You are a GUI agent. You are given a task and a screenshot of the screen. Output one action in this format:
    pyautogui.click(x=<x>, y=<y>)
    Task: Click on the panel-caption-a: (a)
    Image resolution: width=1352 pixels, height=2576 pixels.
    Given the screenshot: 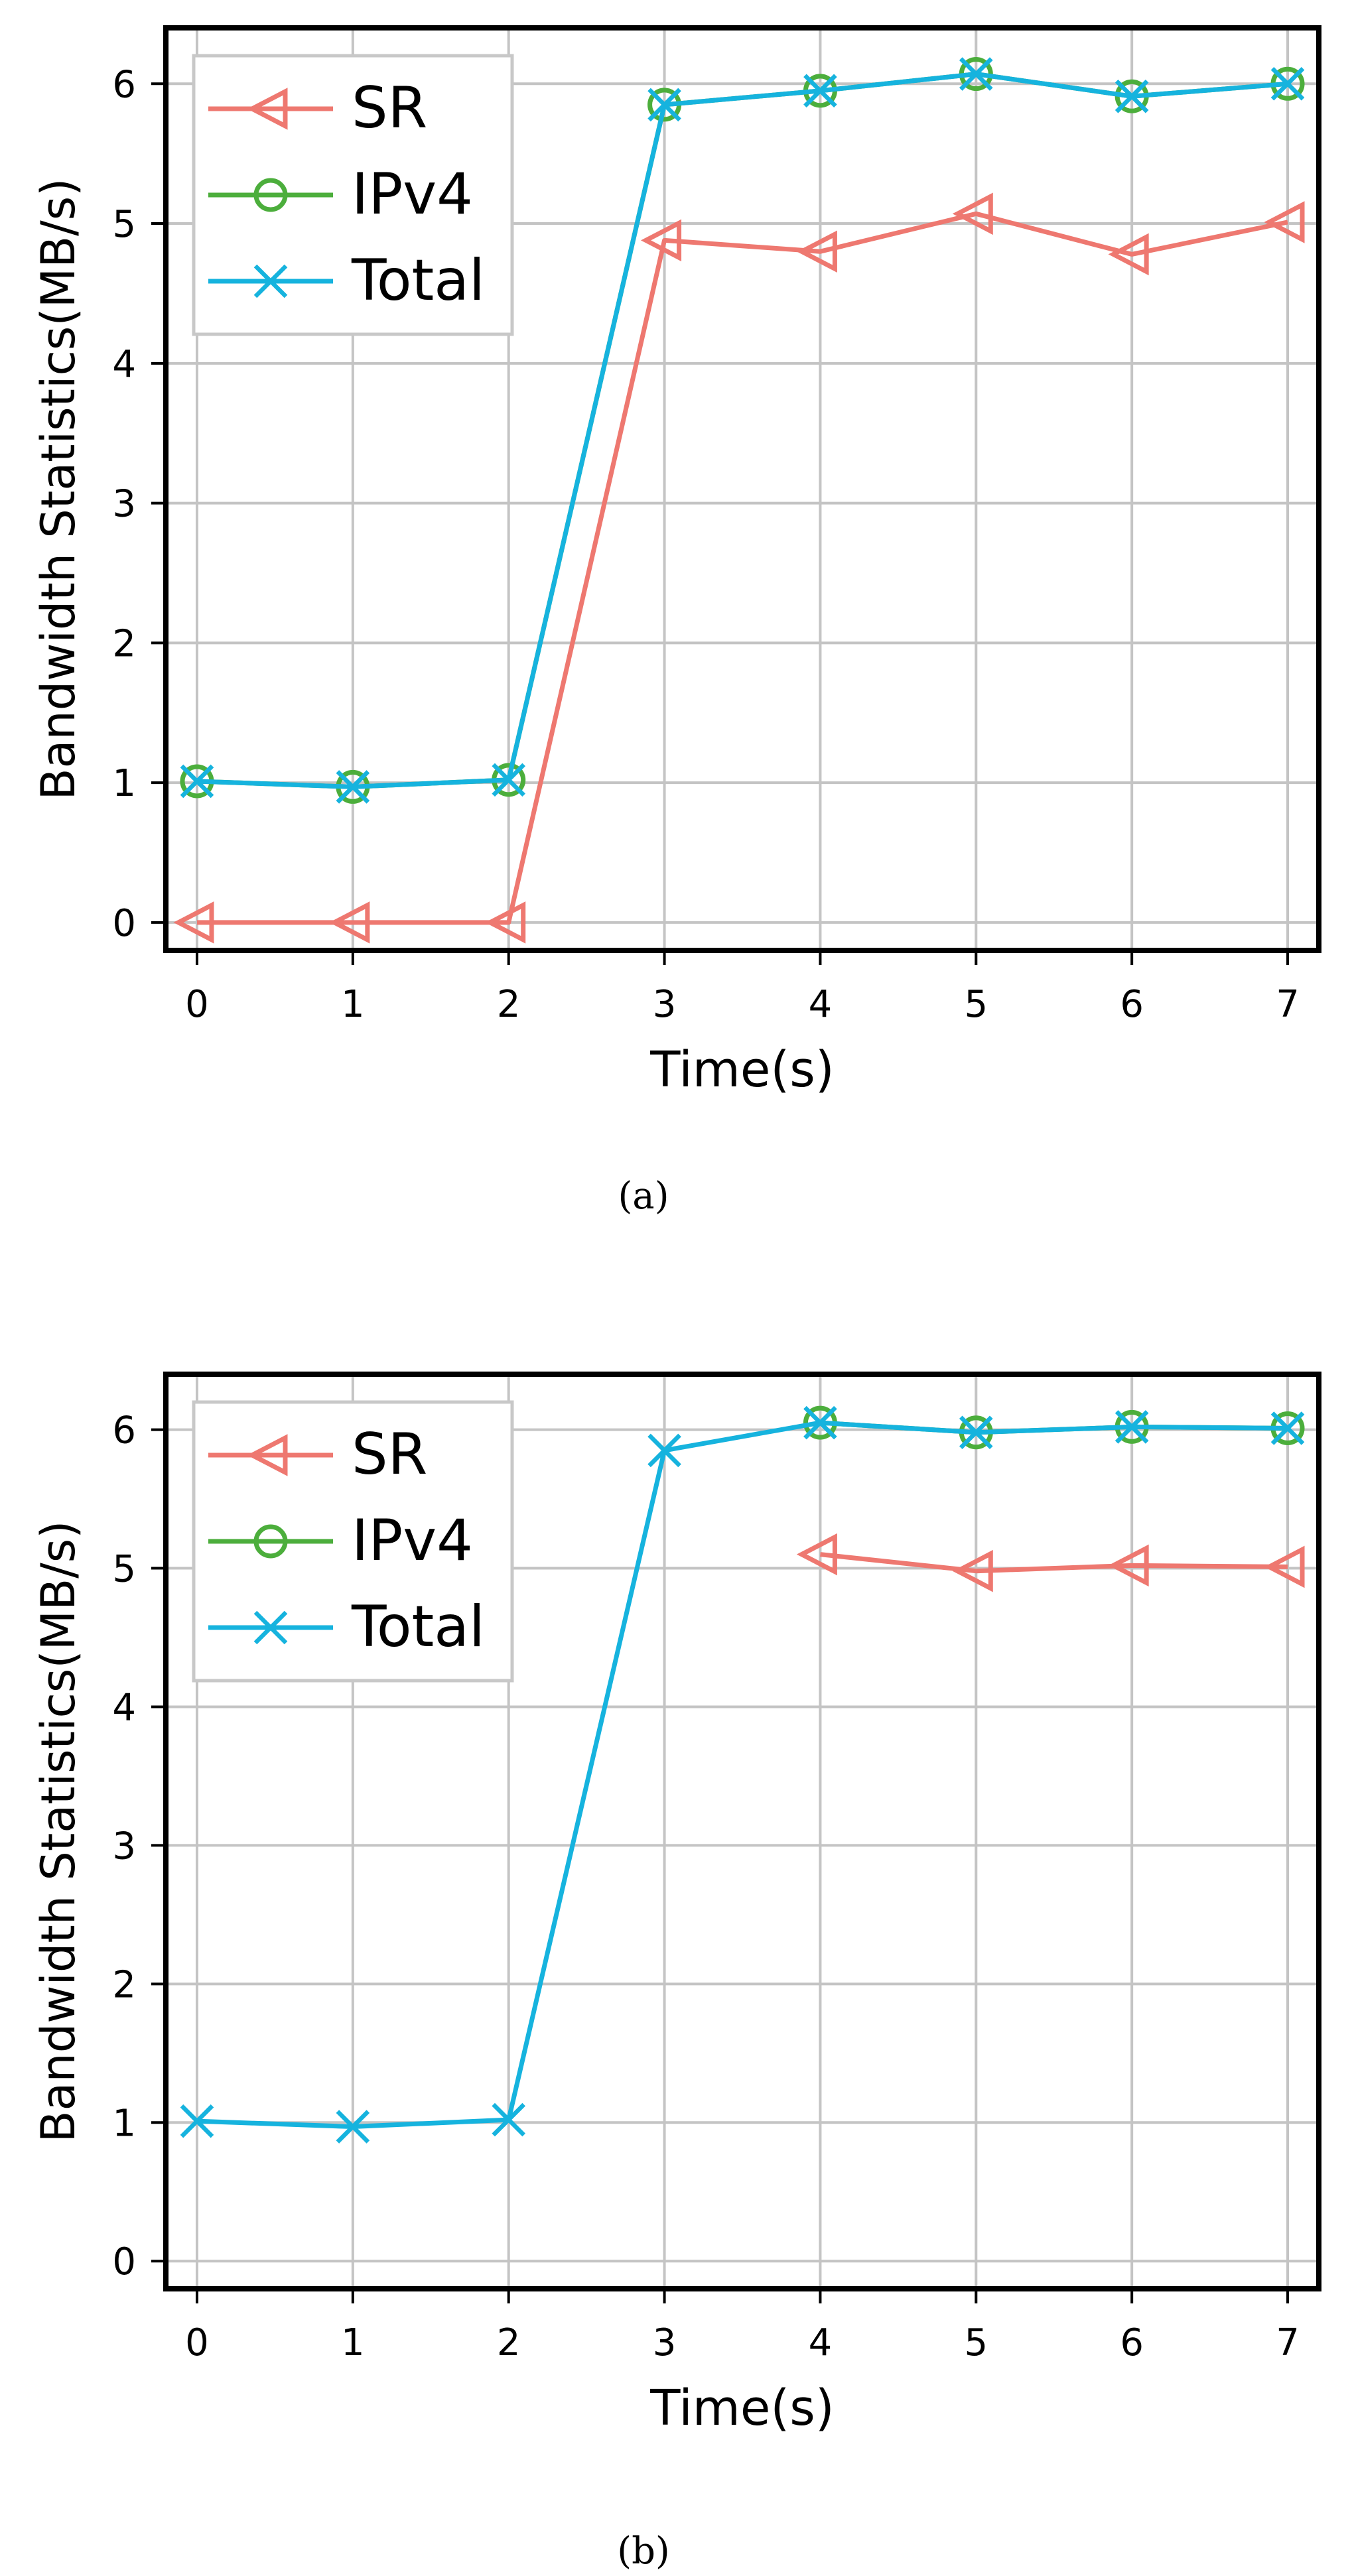 What is the action you would take?
    pyautogui.click(x=644, y=1197)
    